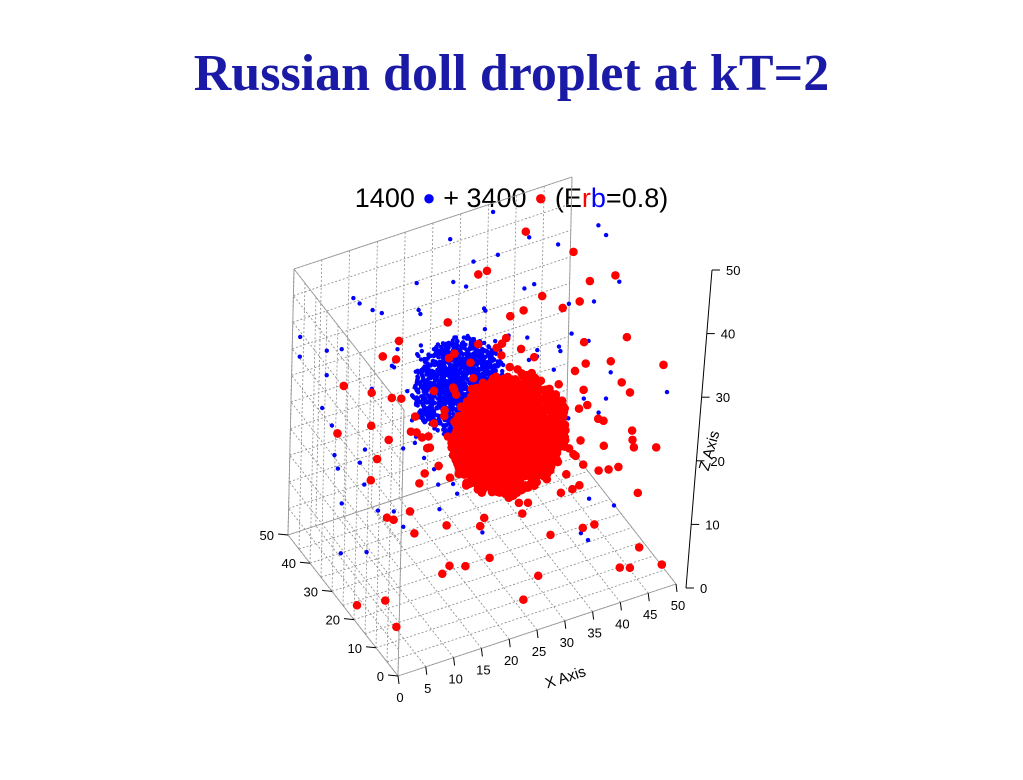 The height and width of the screenshot is (780, 1023). What do you see at coordinates (703, 588) in the screenshot?
I see `z-tick-label: 0` at bounding box center [703, 588].